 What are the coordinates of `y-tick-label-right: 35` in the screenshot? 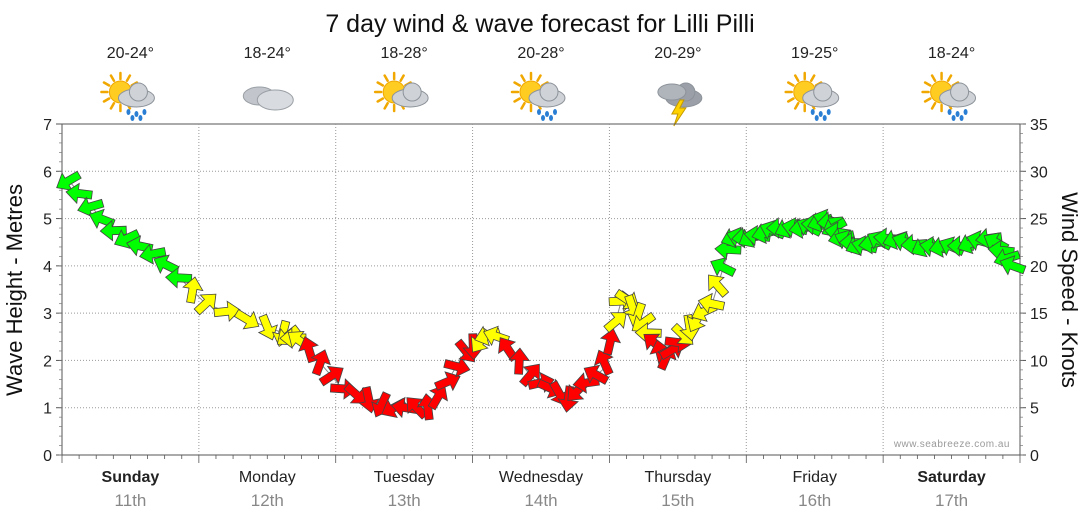 It's located at (1039, 125).